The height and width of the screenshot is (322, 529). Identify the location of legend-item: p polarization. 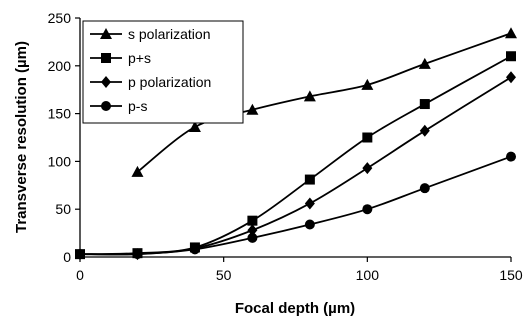
(150, 82).